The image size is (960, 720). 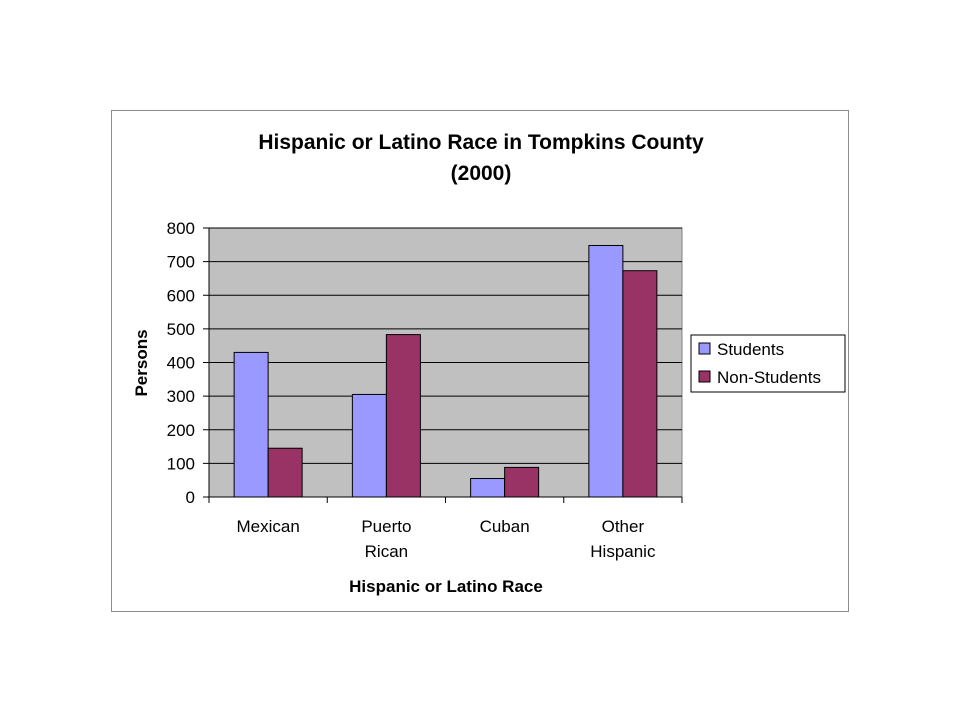 I want to click on legend: Students Non-Students, so click(x=768, y=363).